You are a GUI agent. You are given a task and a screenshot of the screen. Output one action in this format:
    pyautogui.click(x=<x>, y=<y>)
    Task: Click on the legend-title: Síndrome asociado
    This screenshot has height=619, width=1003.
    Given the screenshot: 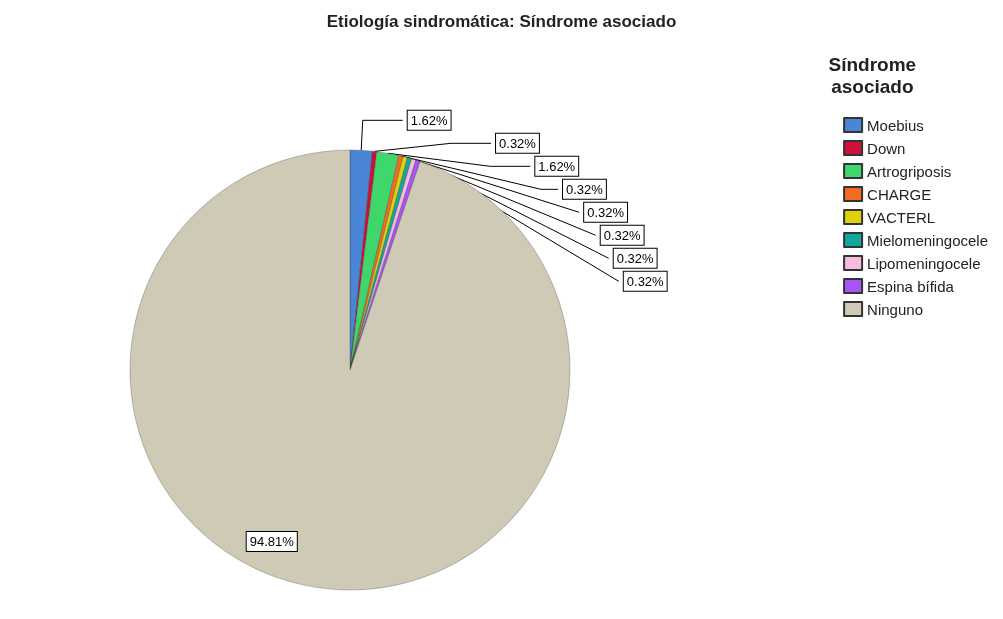 What is the action you would take?
    pyautogui.click(x=872, y=75)
    